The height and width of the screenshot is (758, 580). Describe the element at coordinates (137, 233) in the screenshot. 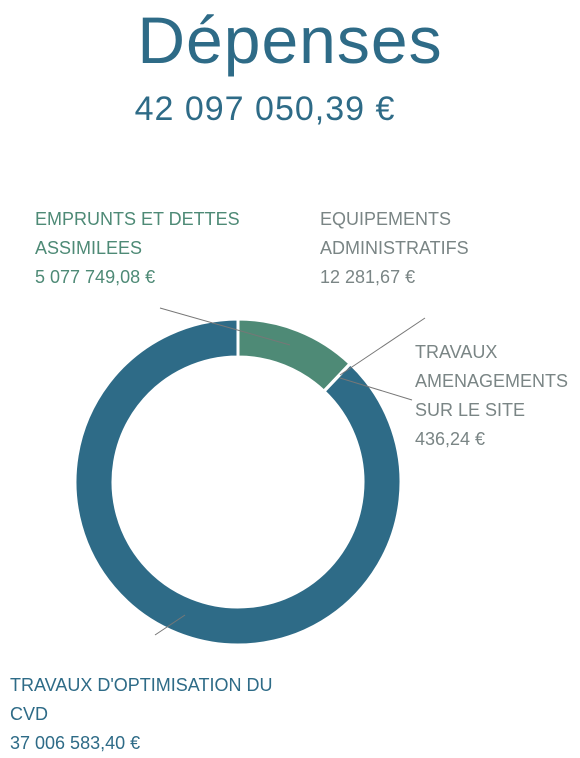

I see `slice-name: EMPRUNTS ET DETTES ASSIMILEES` at that location.